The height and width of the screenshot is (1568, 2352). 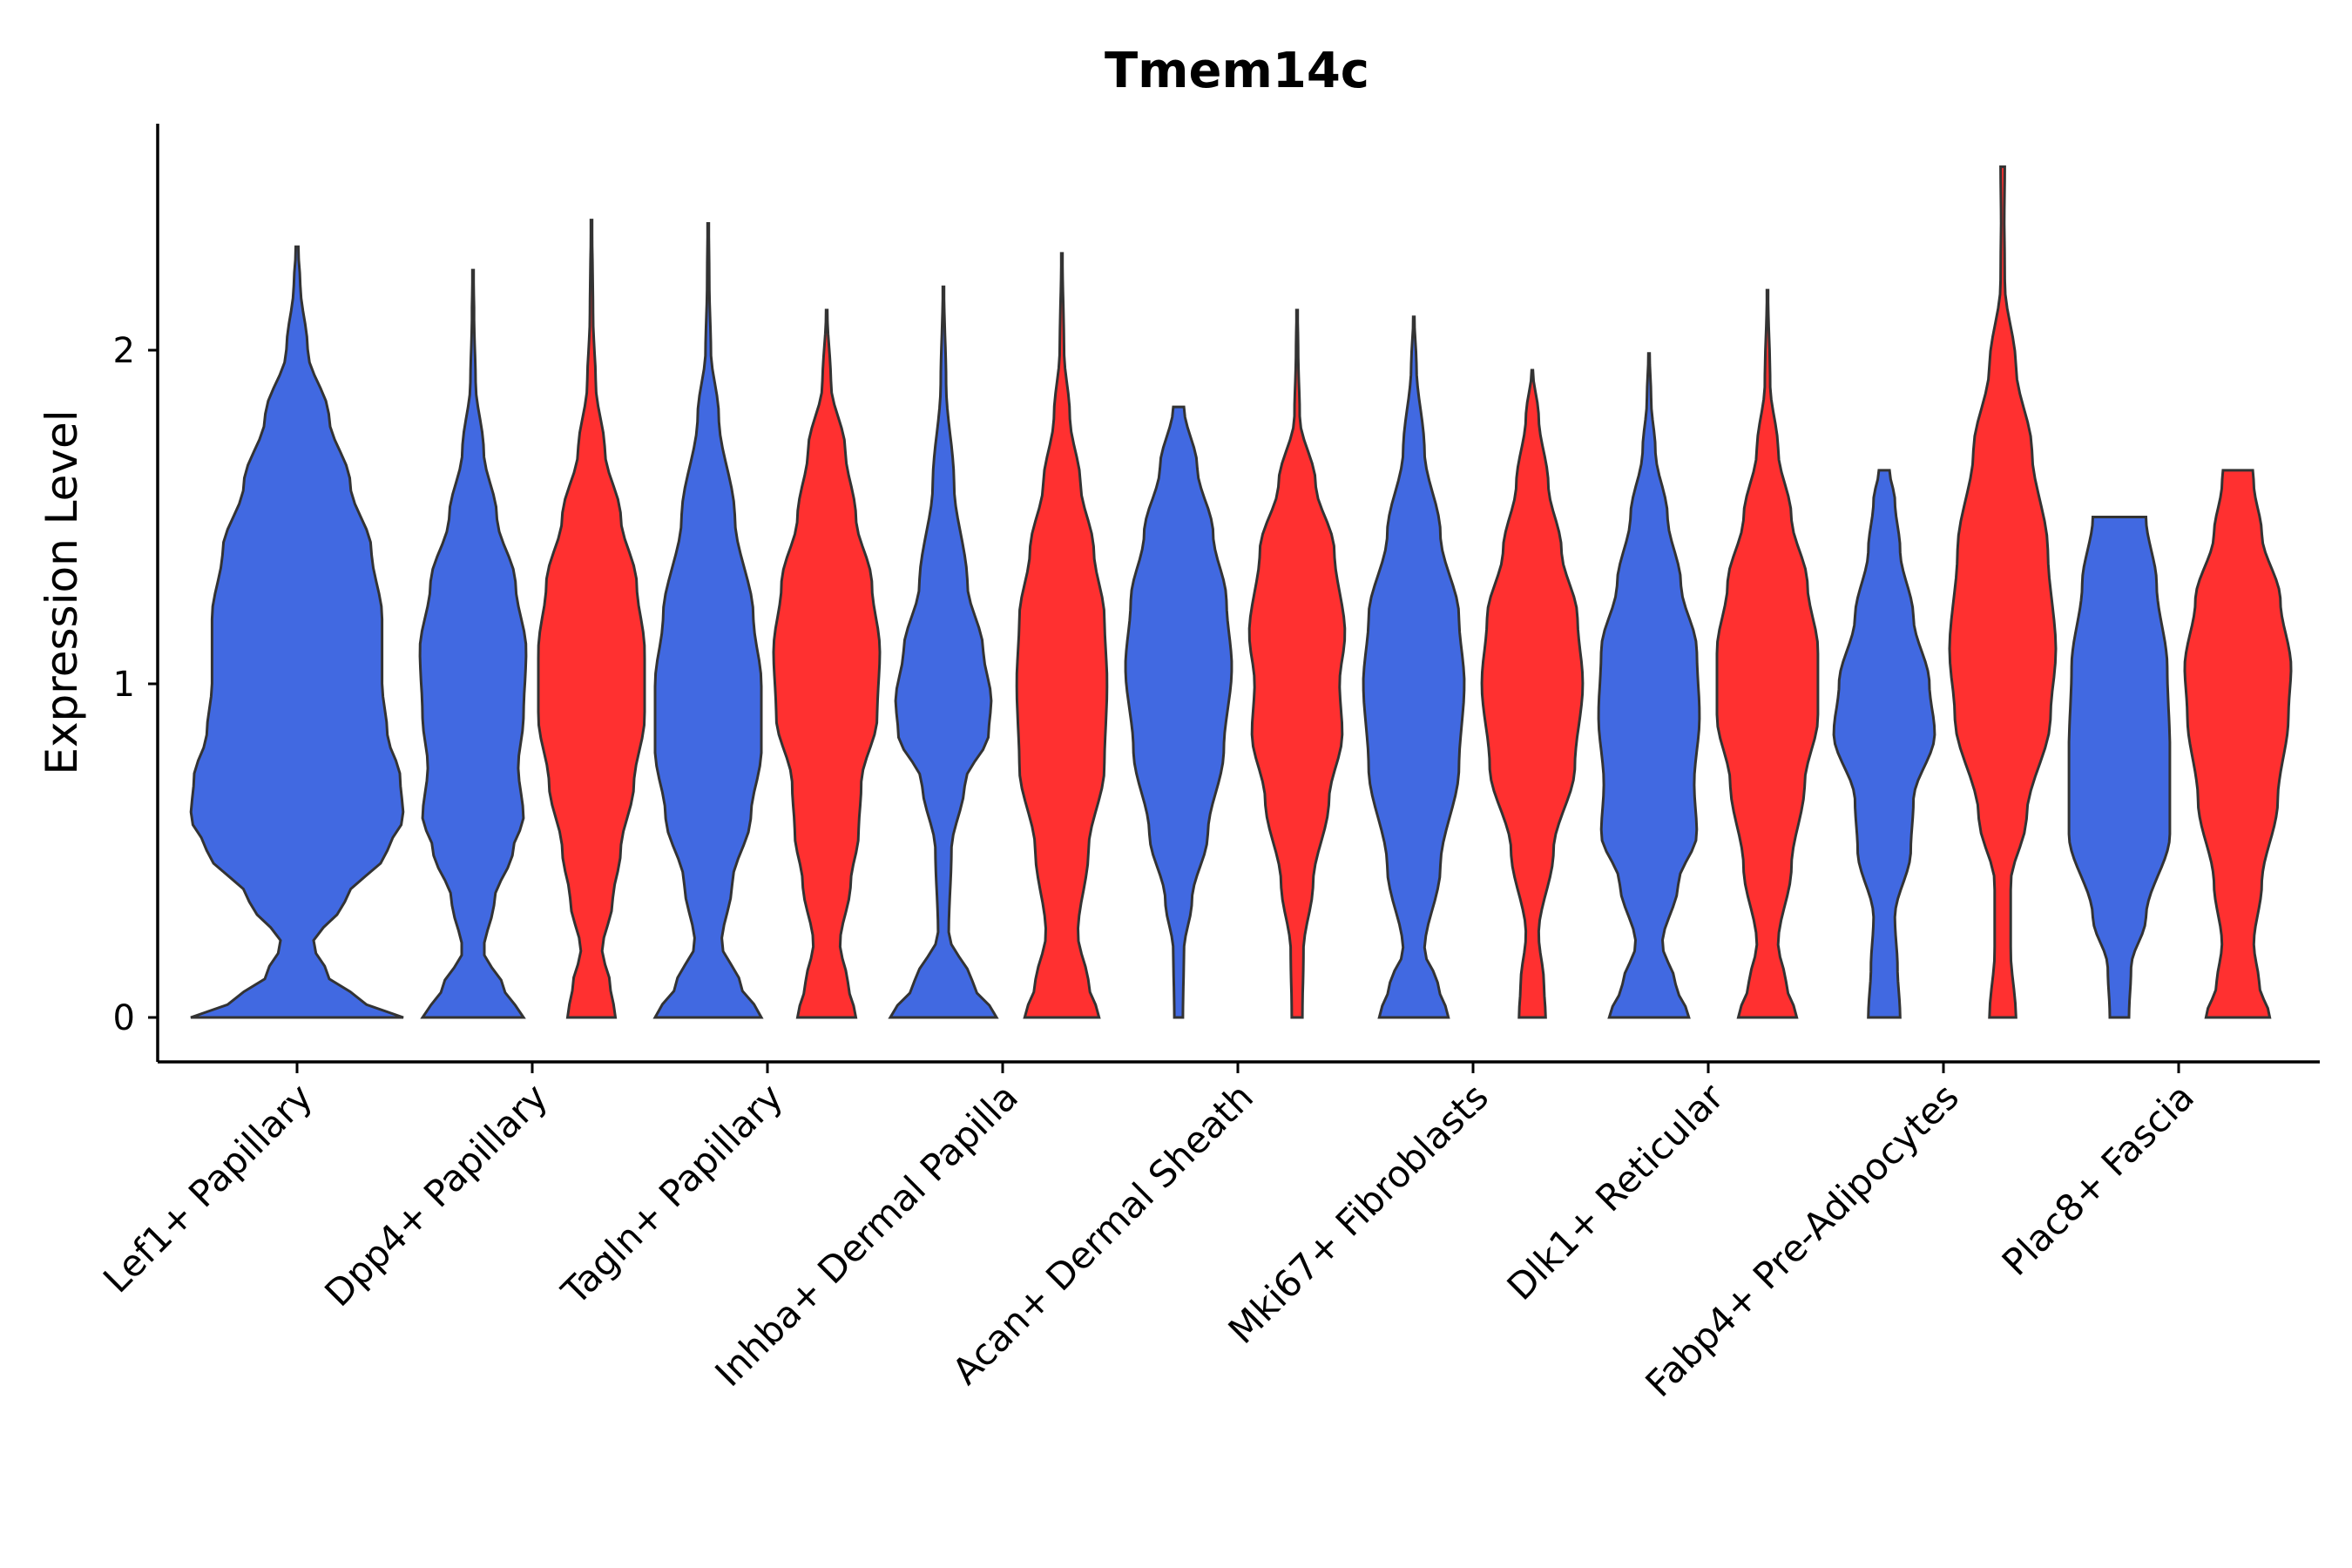 What do you see at coordinates (436, 1195) in the screenshot?
I see `x-tick-label-2: Dpp4+ Papillary` at bounding box center [436, 1195].